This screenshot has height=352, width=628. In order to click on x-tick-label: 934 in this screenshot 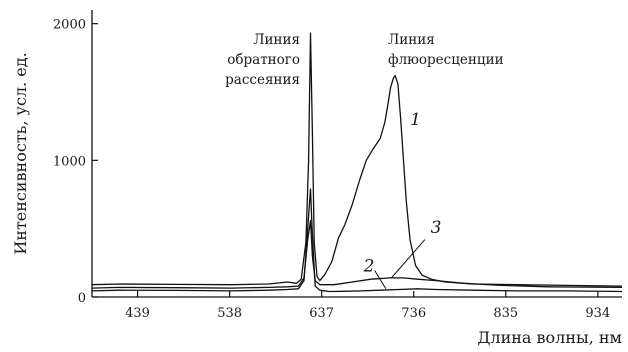, I will do `click(597, 313)`.